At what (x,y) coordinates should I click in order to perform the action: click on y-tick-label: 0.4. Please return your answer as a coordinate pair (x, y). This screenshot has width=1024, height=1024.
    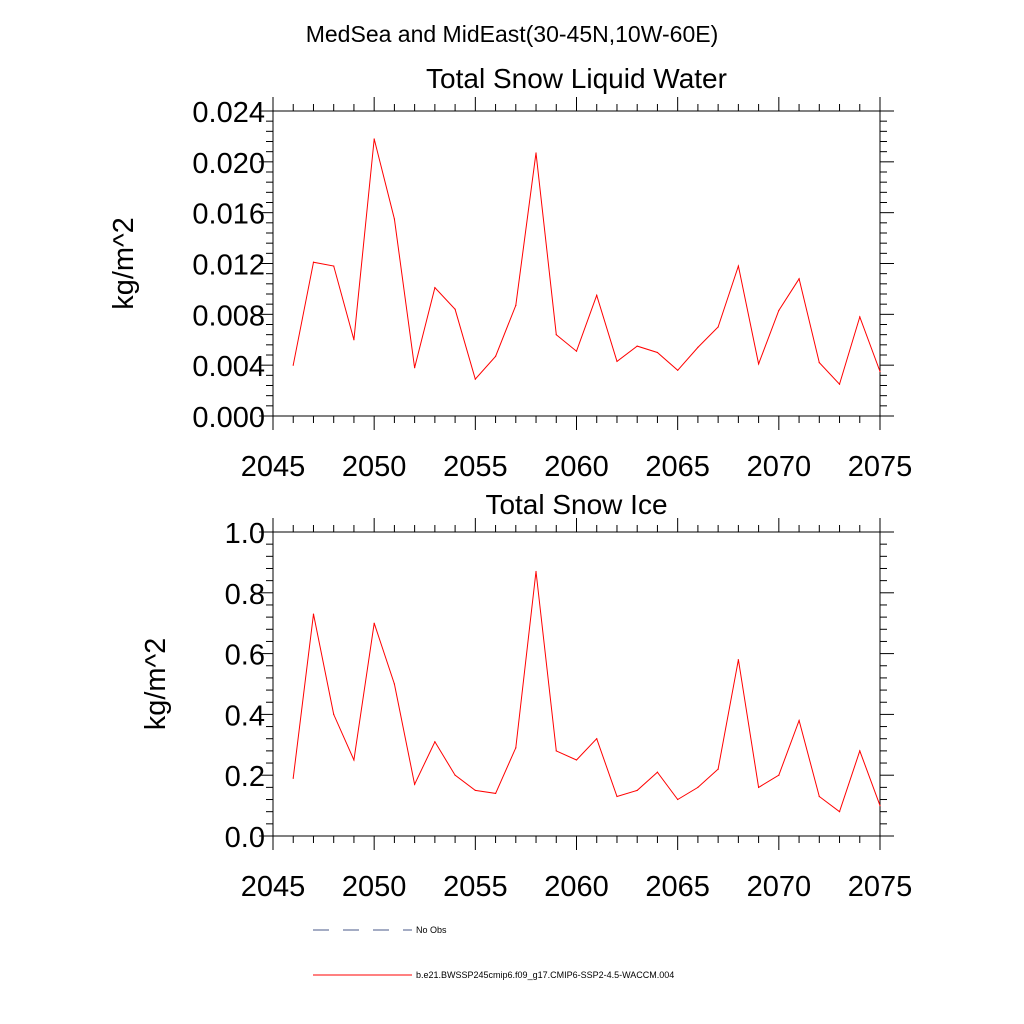
    Looking at the image, I should click on (245, 716).